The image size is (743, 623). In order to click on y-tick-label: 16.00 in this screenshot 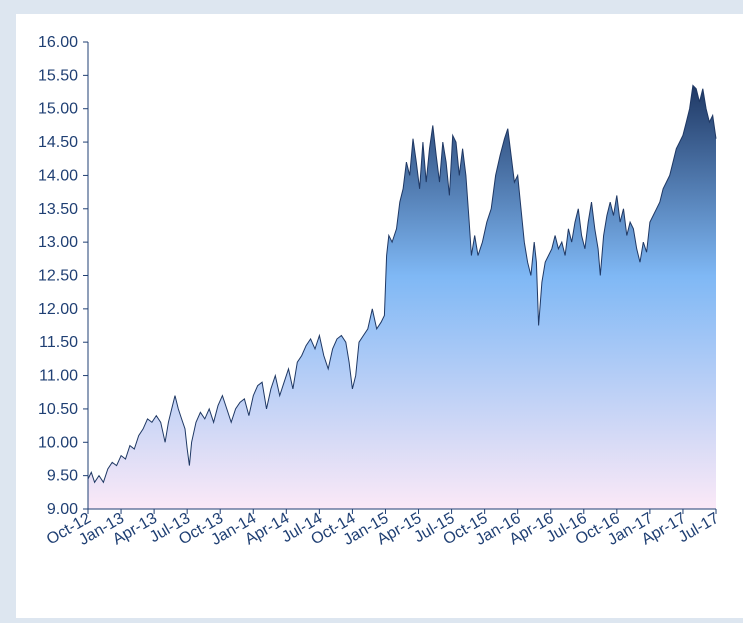, I will do `click(58, 42)`.